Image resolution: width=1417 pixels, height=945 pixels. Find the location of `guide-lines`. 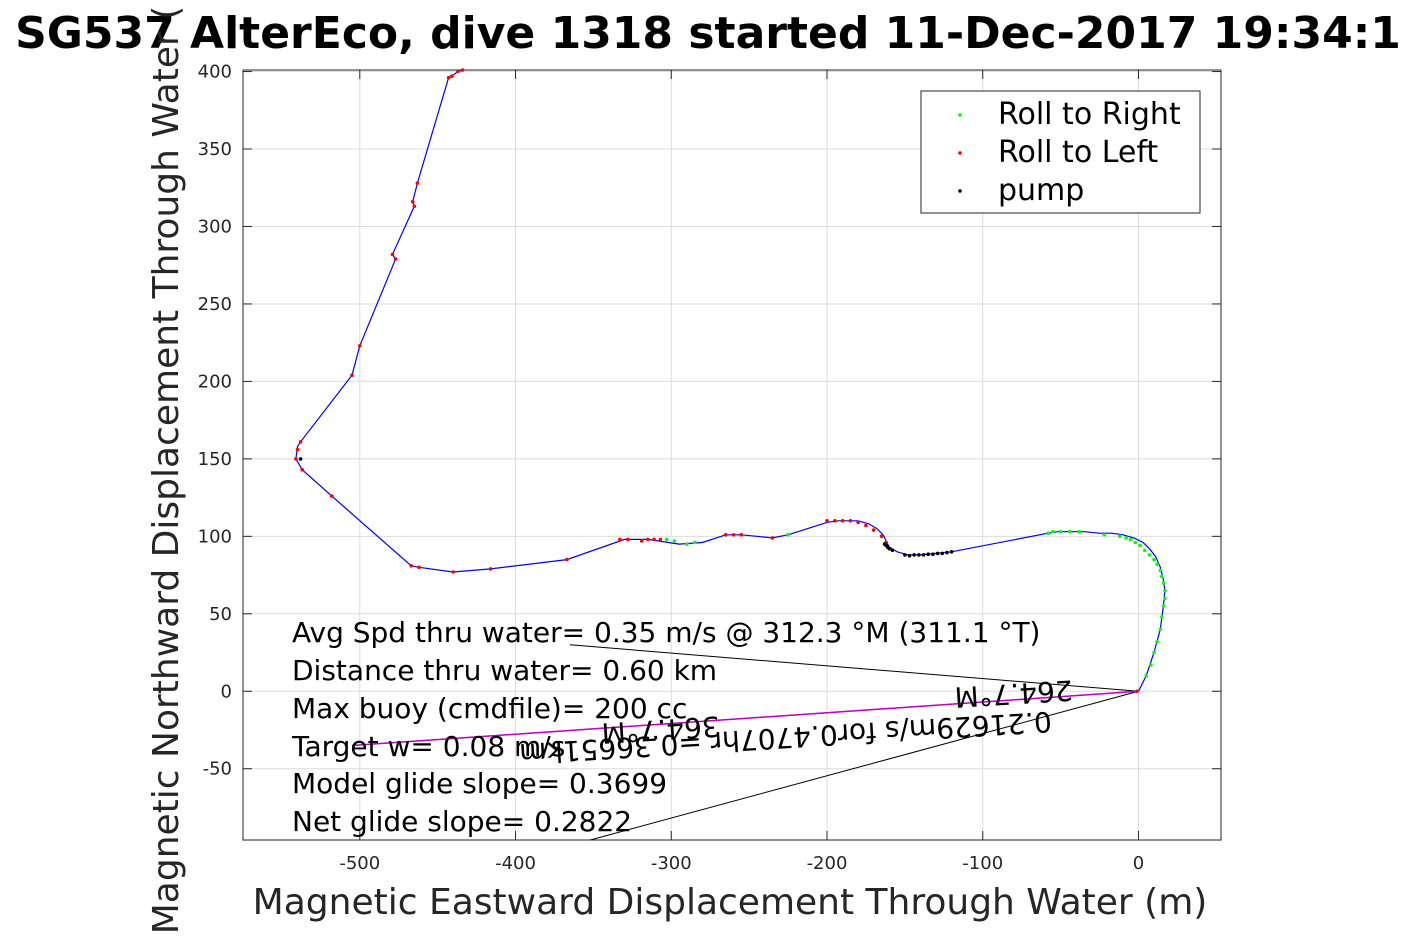

guide-lines is located at coordinates (745, 742).